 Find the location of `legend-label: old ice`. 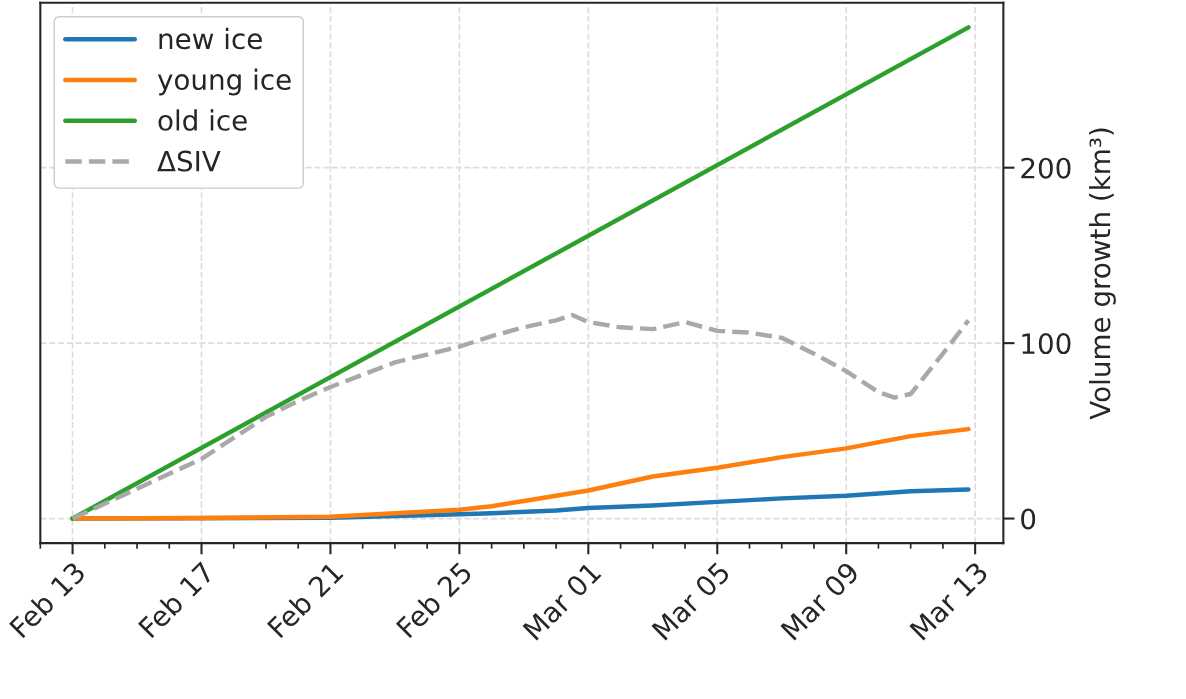

legend-label: old ice is located at coordinates (202, 120).